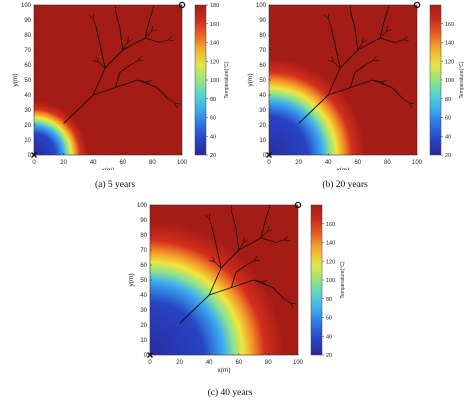 The width and height of the screenshot is (474, 409). Describe the element at coordinates (262, 111) in the screenshot. I see `y-tick-label: 30` at that location.